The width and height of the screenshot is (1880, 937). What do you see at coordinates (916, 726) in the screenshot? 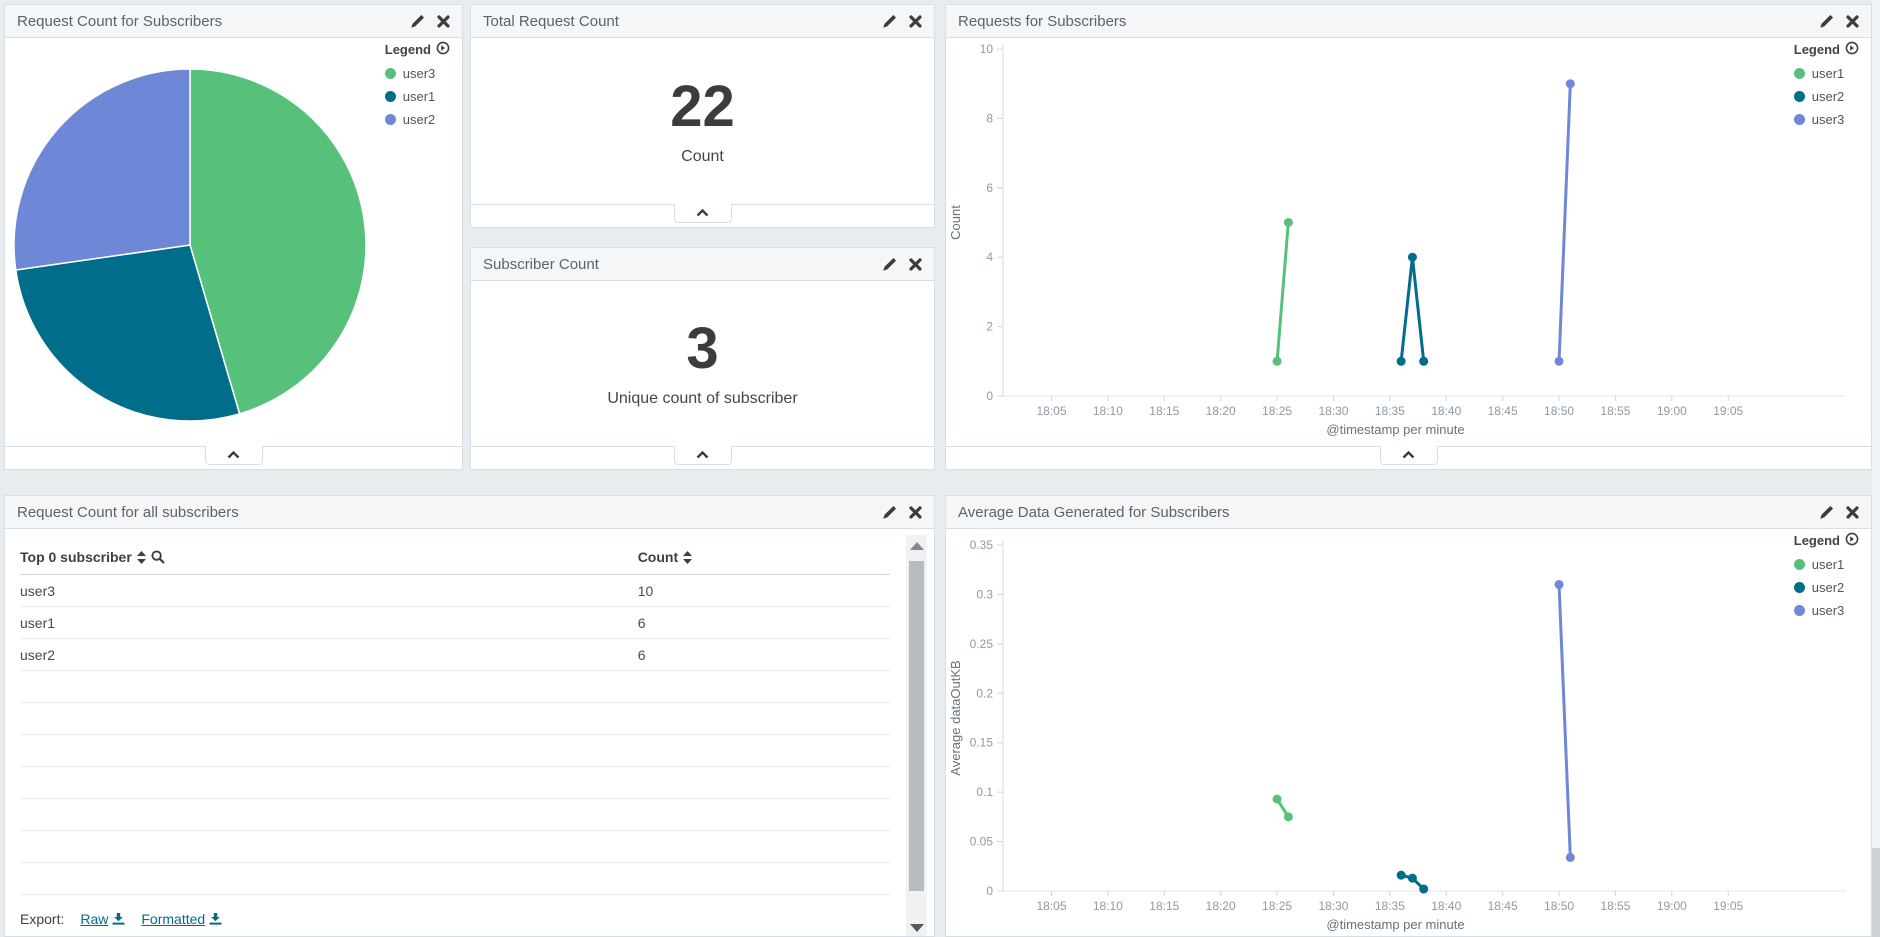
I see `scrollbar-thumb` at bounding box center [916, 726].